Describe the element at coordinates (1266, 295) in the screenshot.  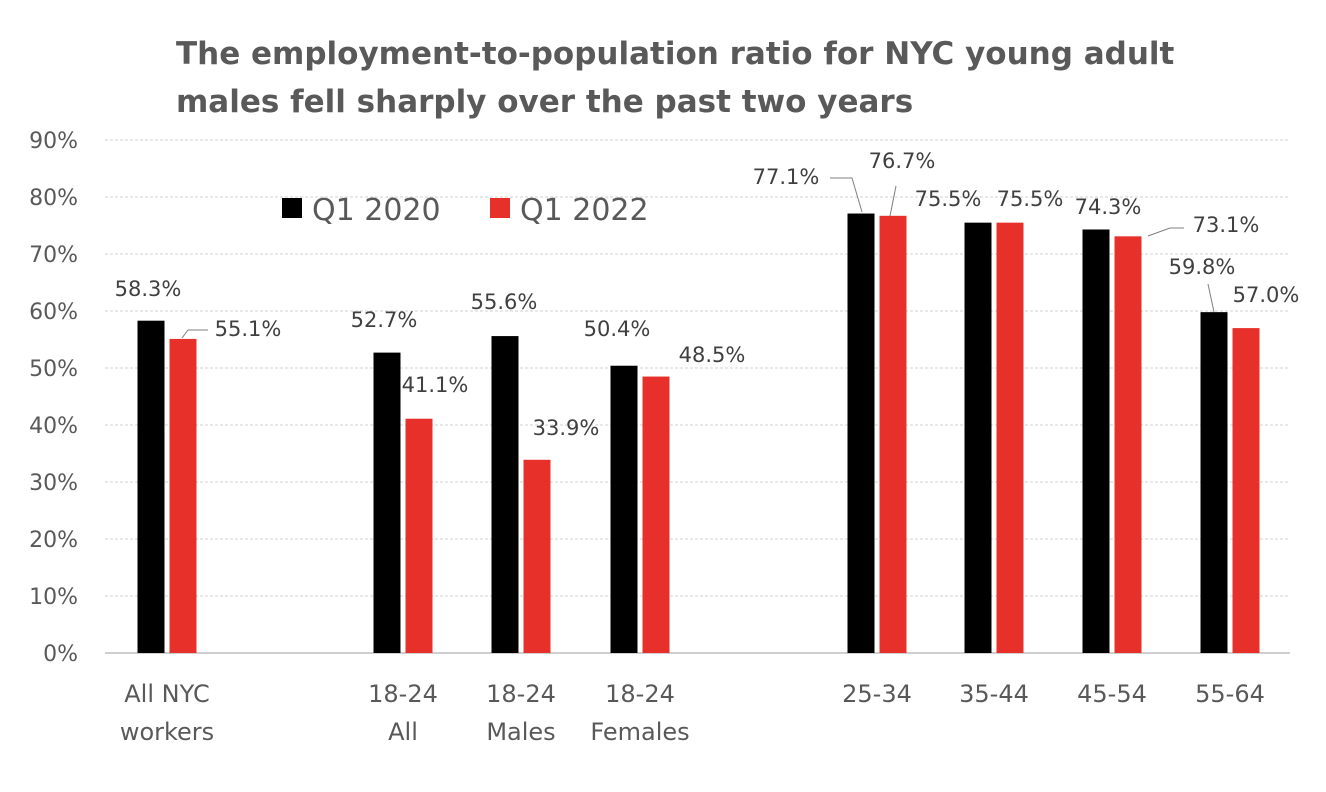
I see `data-label-q1-2022: 57.0%` at that location.